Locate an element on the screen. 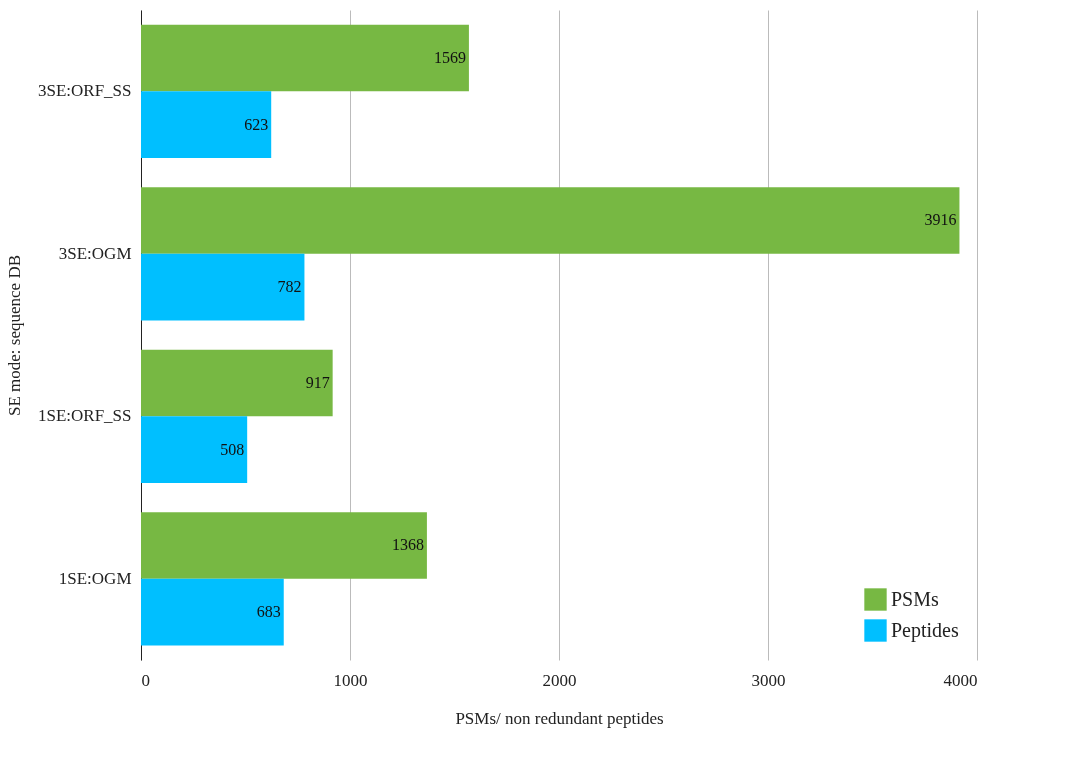 The image size is (1084, 778). y-tick-label: 3SE:OGM is located at coordinates (95, 253).